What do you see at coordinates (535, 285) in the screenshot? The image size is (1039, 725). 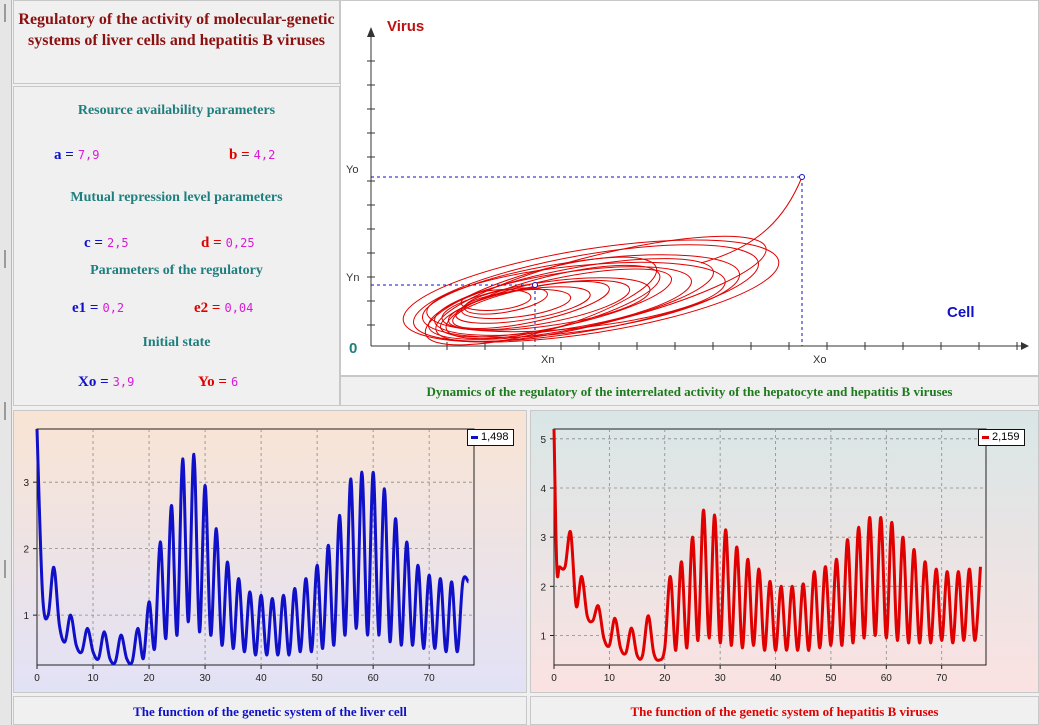 I see `final-point-marker` at bounding box center [535, 285].